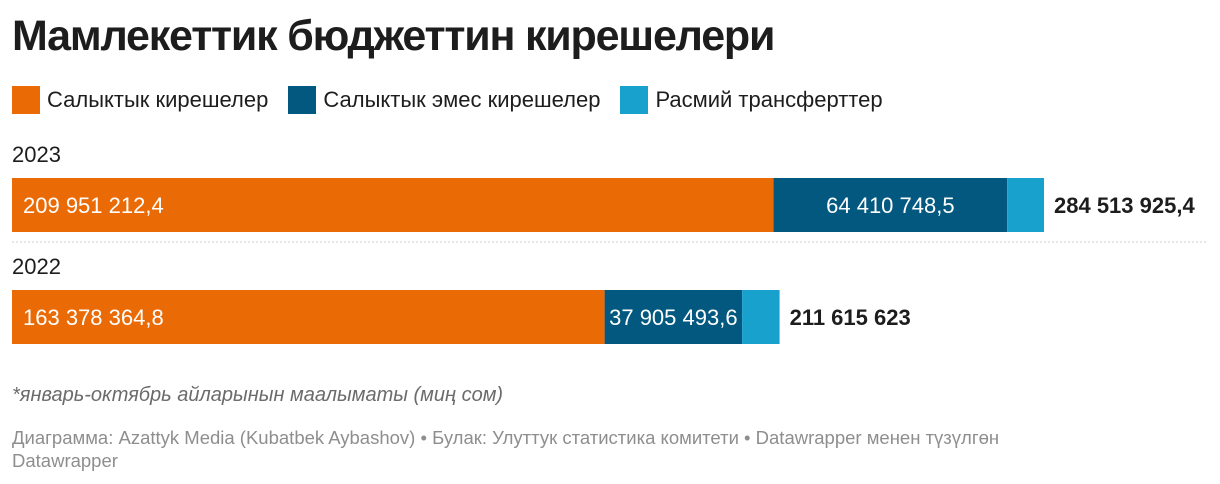 This screenshot has width=1220, height=484. What do you see at coordinates (302, 100) in the screenshot?
I see `legend-swatch-non-tax-revenue` at bounding box center [302, 100].